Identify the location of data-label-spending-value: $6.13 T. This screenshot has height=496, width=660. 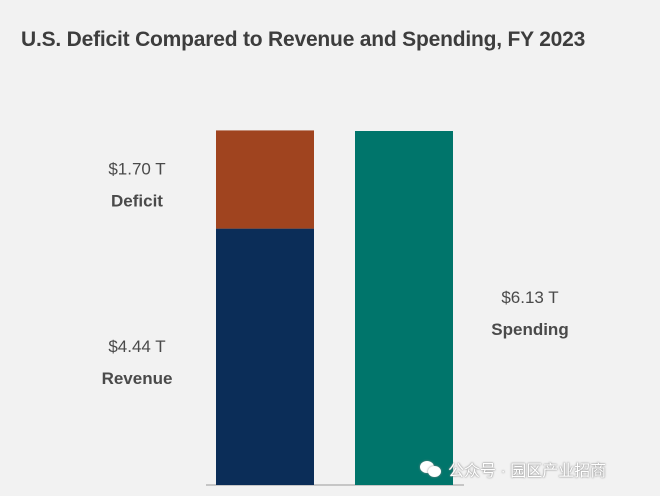
(529, 297).